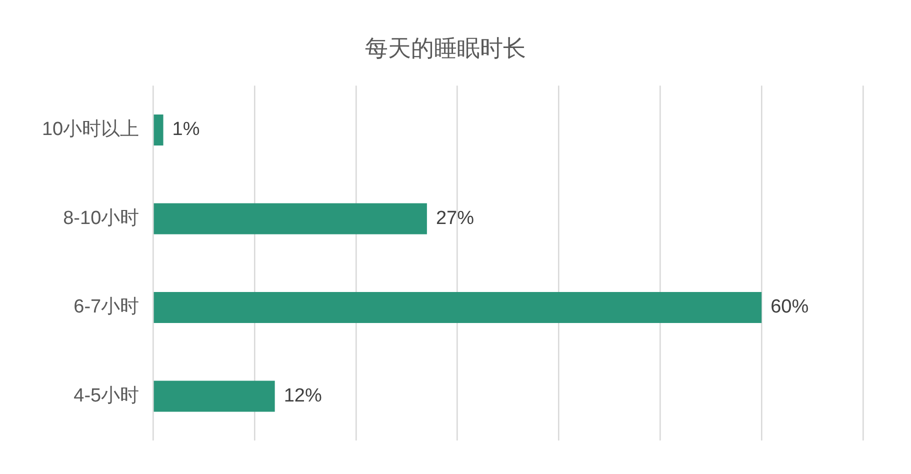 Image resolution: width=911 pixels, height=474 pixels. What do you see at coordinates (303, 395) in the screenshot?
I see `data-label: 12%` at bounding box center [303, 395].